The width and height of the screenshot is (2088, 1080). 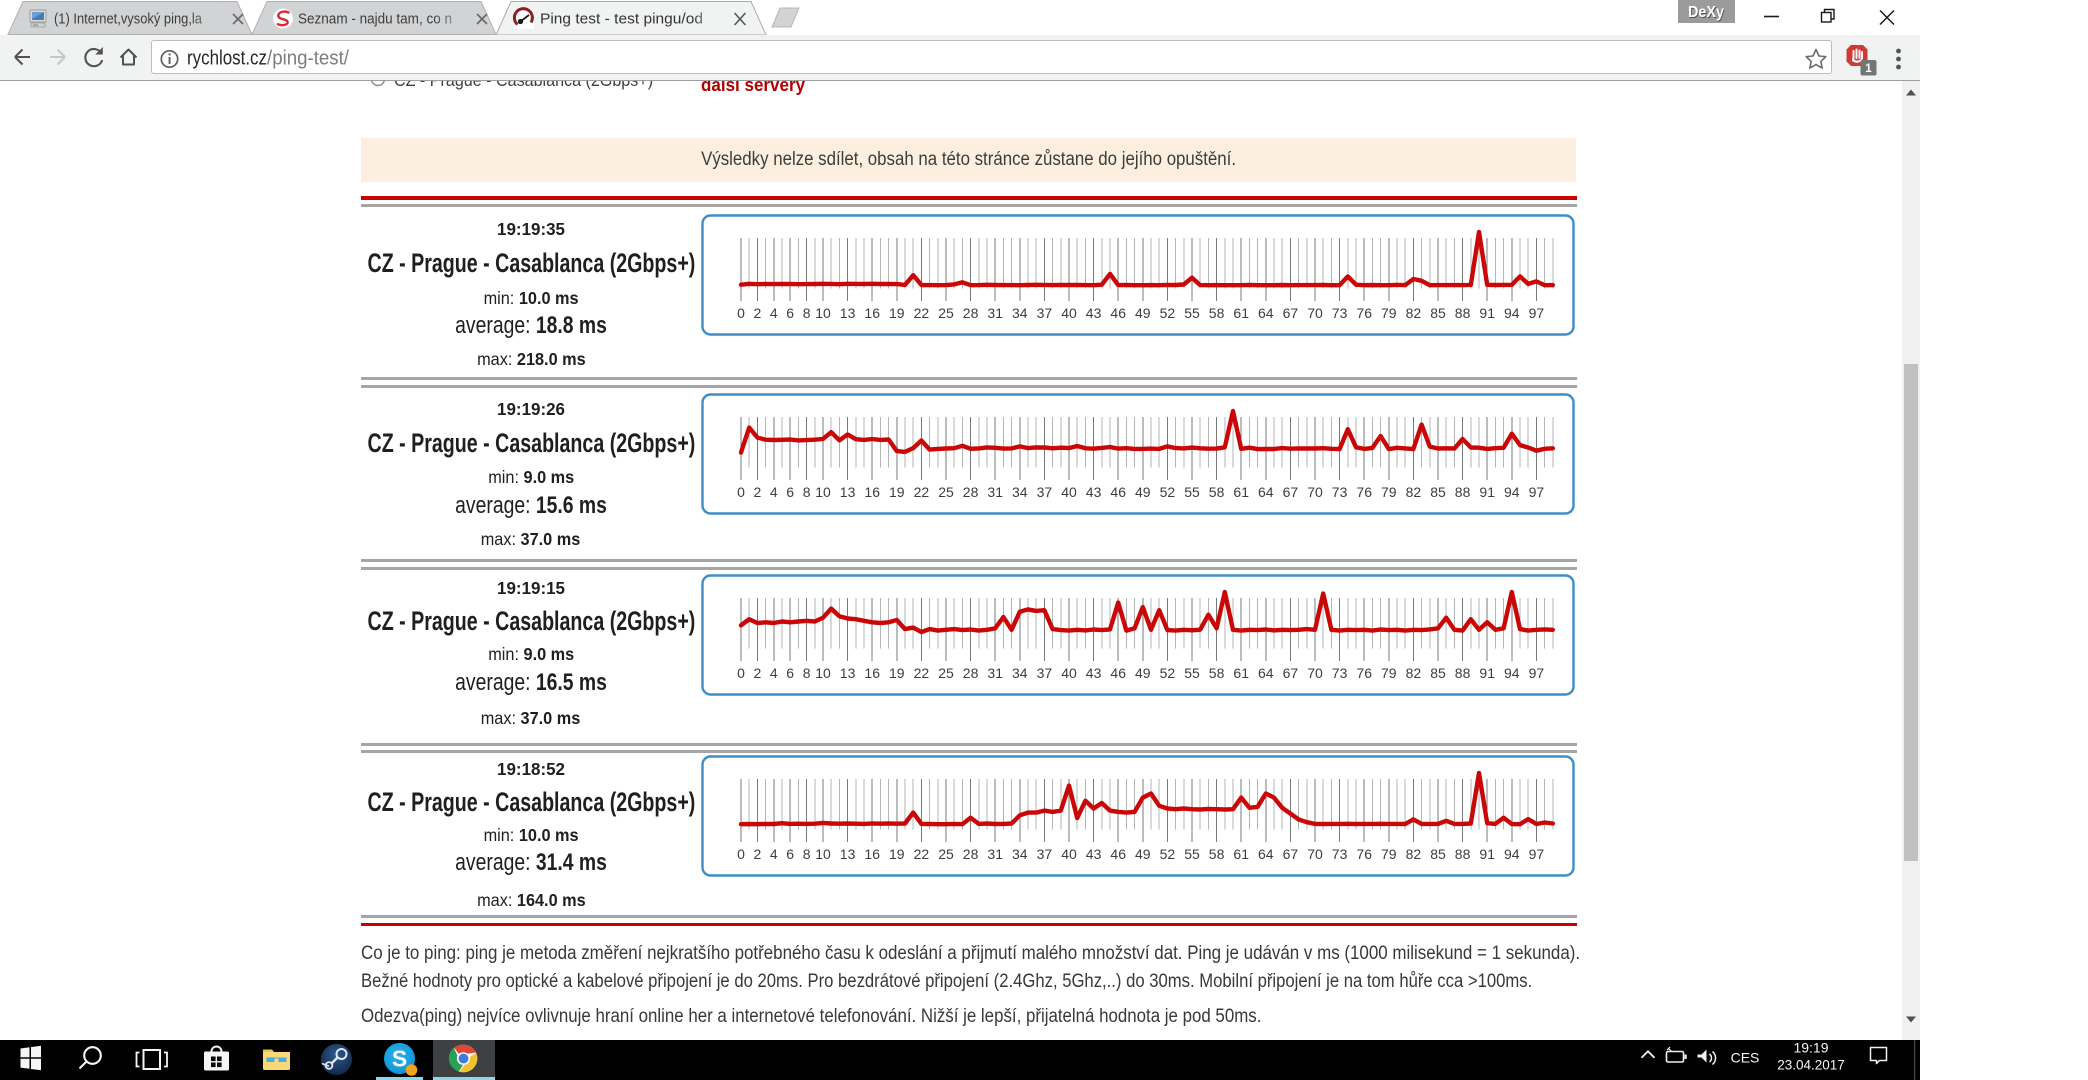 What do you see at coordinates (268, 59) in the screenshot?
I see `svg-text: rychlost.cz/ping-test/` at bounding box center [268, 59].